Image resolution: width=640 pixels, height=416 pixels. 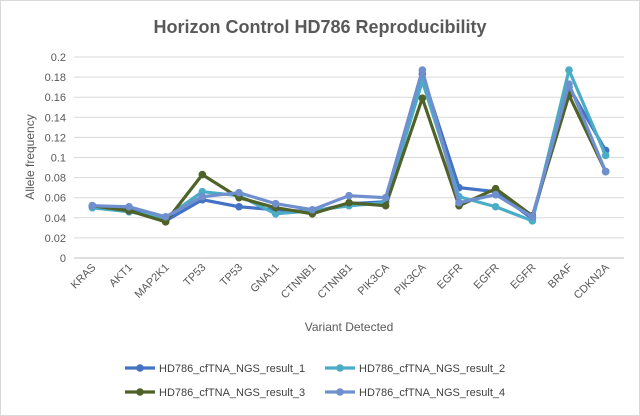 What do you see at coordinates (560, 275) in the screenshot?
I see `x-tick-label: BRAF` at bounding box center [560, 275].